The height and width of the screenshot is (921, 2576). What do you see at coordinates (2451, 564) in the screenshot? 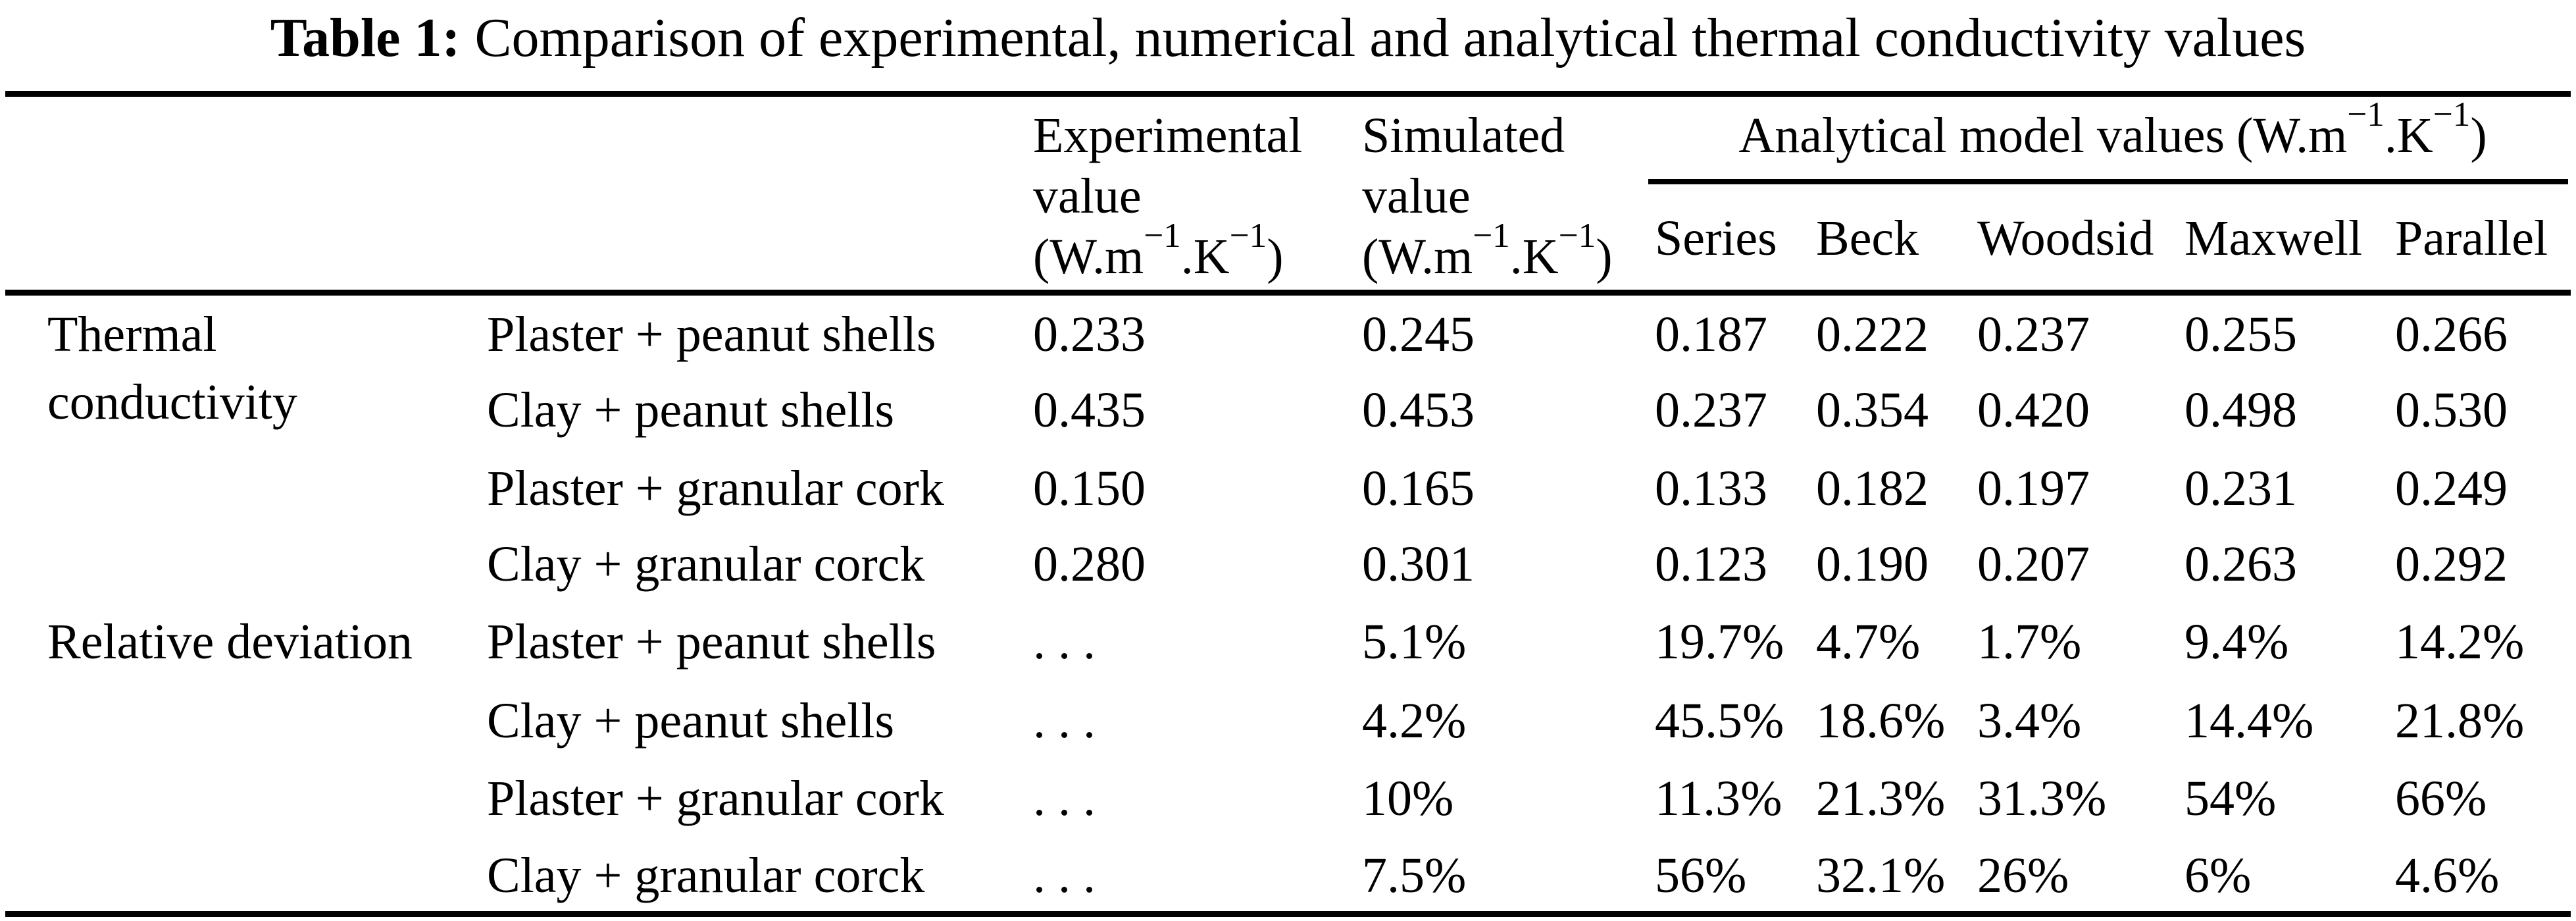
I see `cell-parallel: 0.292` at bounding box center [2451, 564].